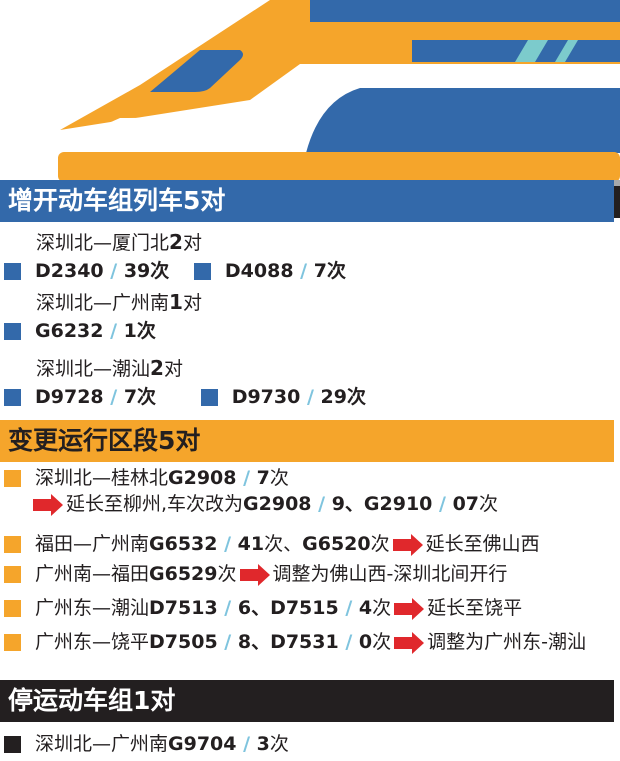 The width and height of the screenshot is (620, 761). Describe the element at coordinates (307, 441) in the screenshot. I see `section-header-changed: 变更运行区段5对` at that location.